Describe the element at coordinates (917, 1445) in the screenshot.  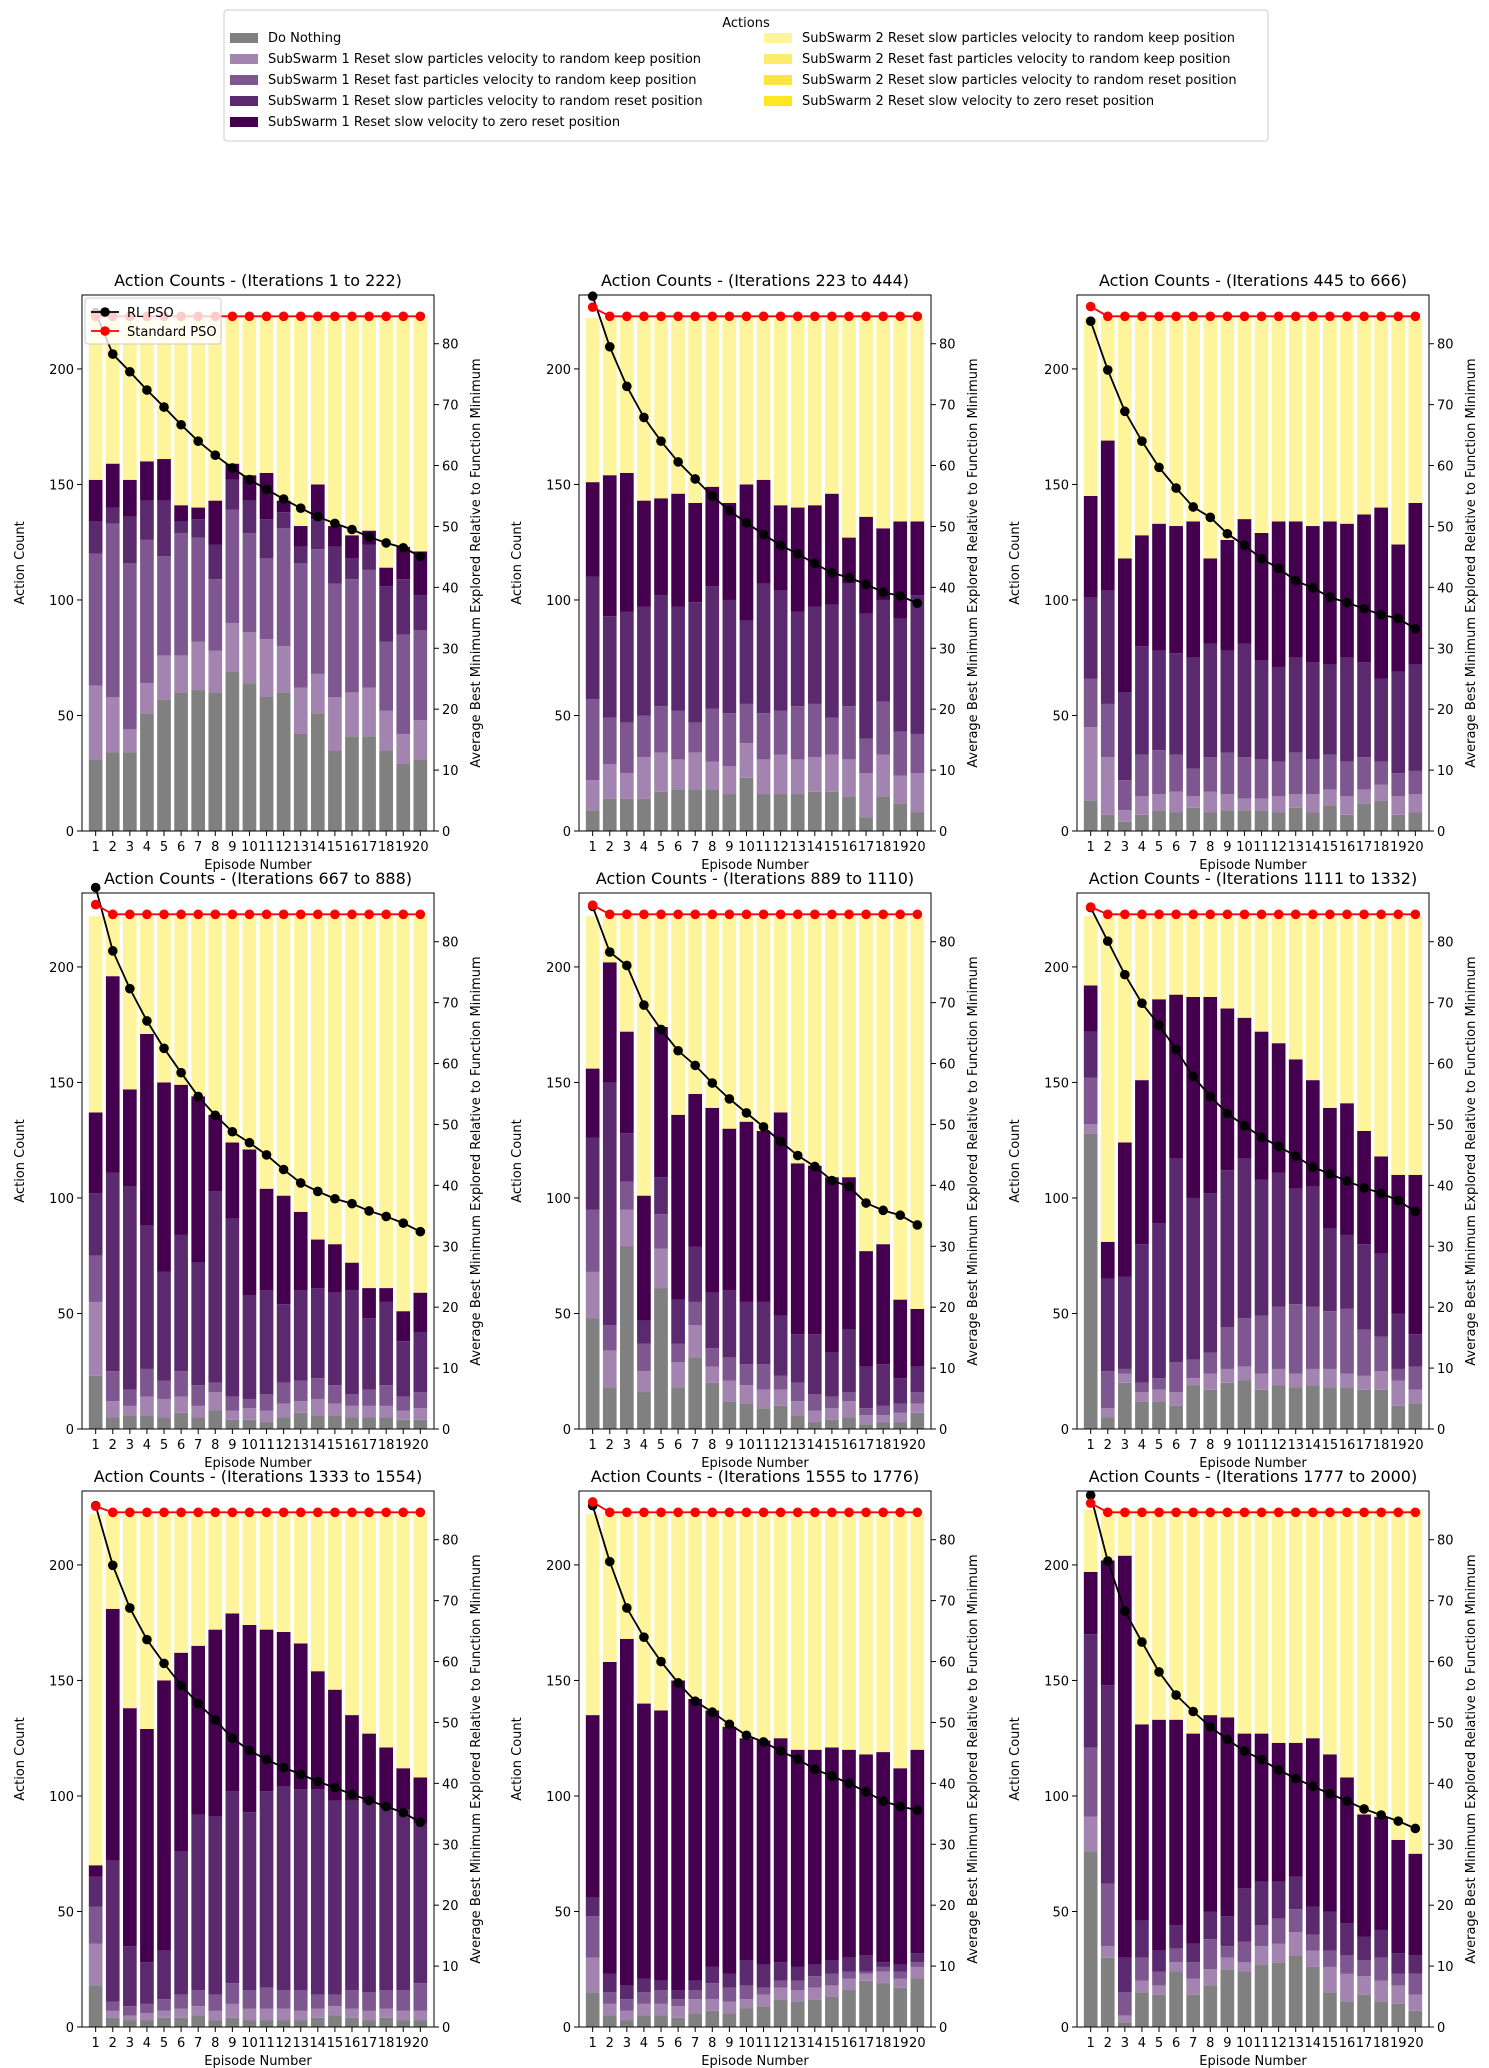
I see `x-tick-label: 20` at that location.